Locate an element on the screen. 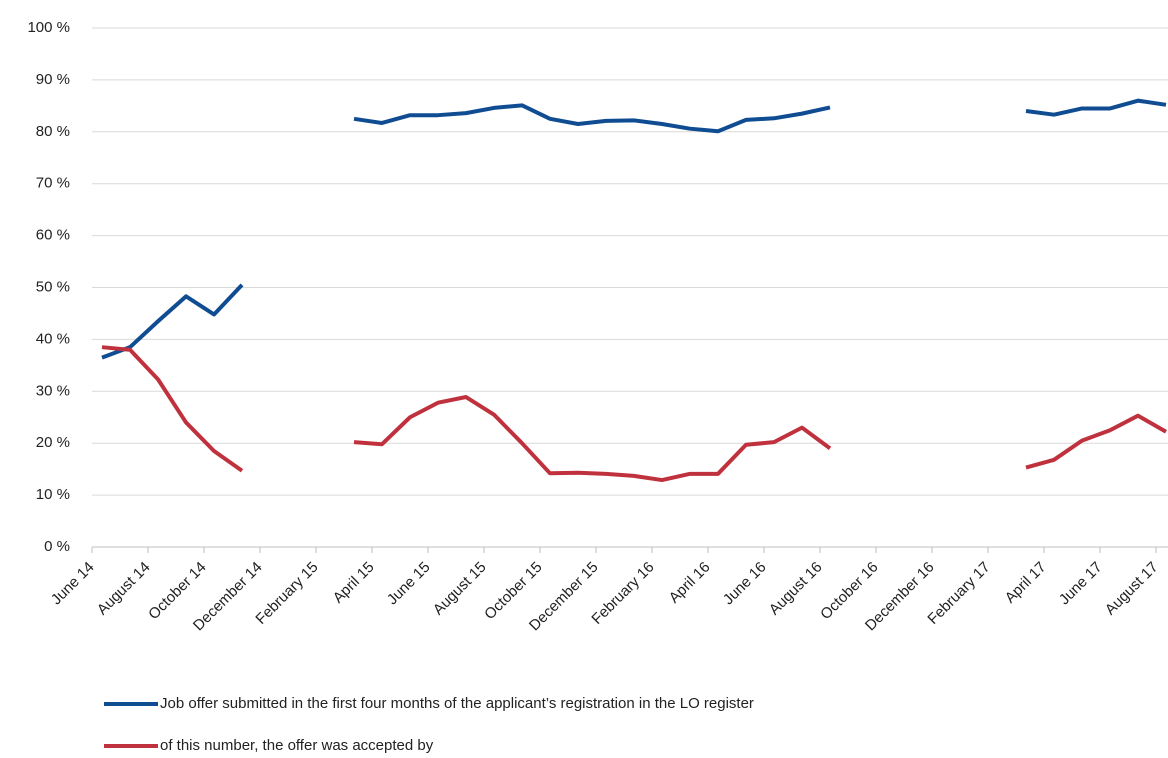 The image size is (1168, 758). y-tick-label: 40 % is located at coordinates (53, 338).